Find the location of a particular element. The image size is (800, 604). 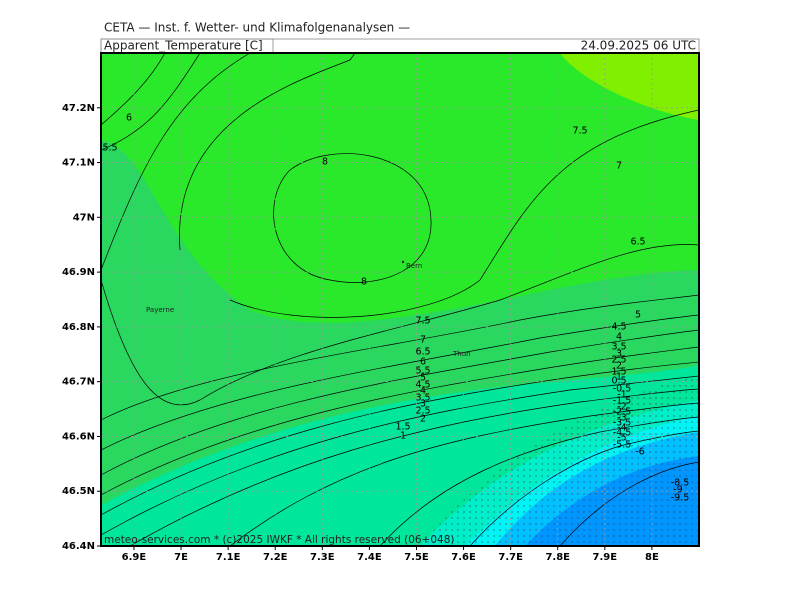

contour-label: -1 is located at coordinates (621, 395).